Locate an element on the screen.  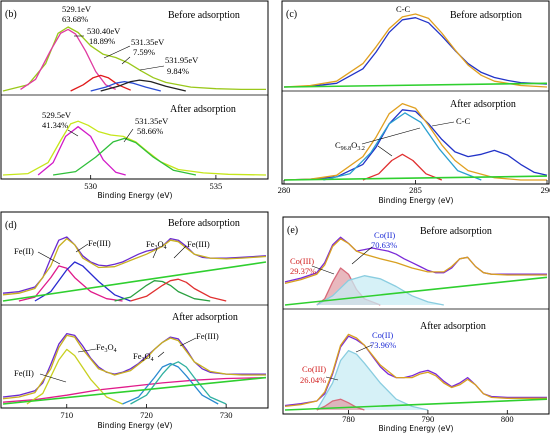
anno-b-529-1: 529.1eV is located at coordinates (77, 9).